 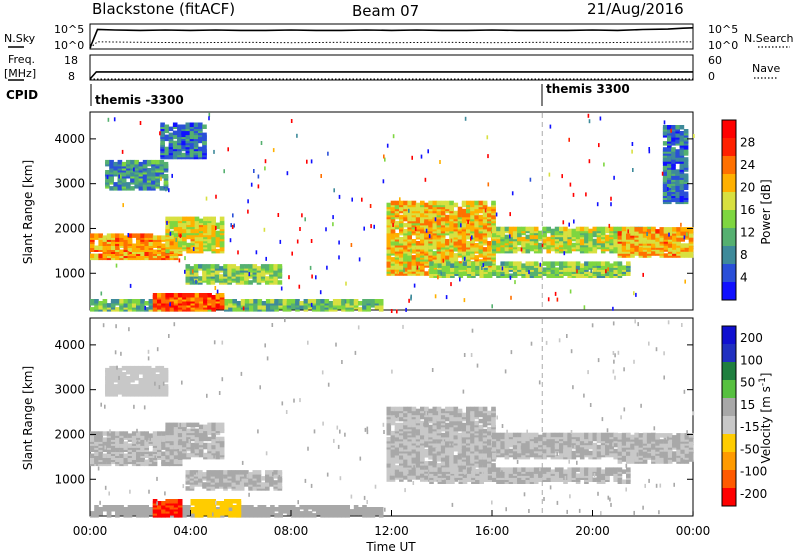 I want to click on colorbar-tick-label: 8, so click(x=744, y=255).